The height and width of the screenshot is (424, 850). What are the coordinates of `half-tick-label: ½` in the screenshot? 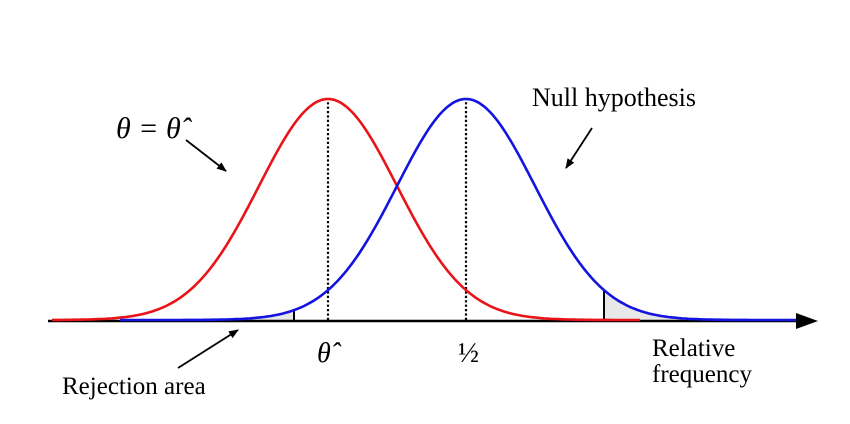 It's located at (468, 353).